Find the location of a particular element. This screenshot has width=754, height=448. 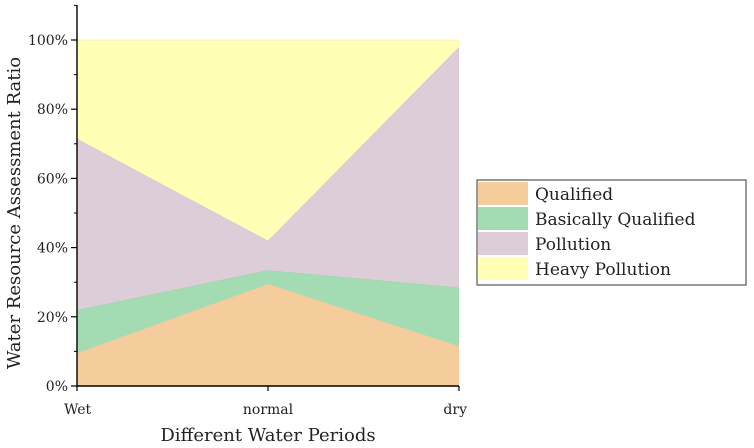

legend-label: Basically Qualified is located at coordinates (615, 220).